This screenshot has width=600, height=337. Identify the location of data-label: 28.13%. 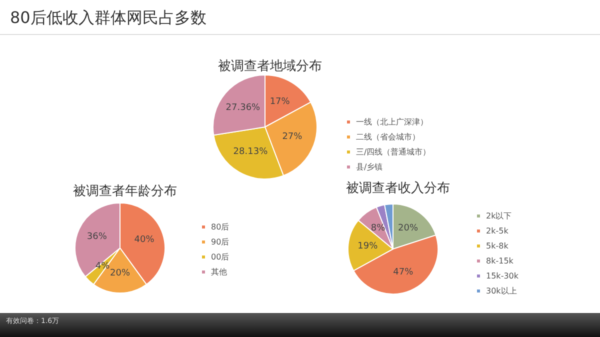
(250, 152).